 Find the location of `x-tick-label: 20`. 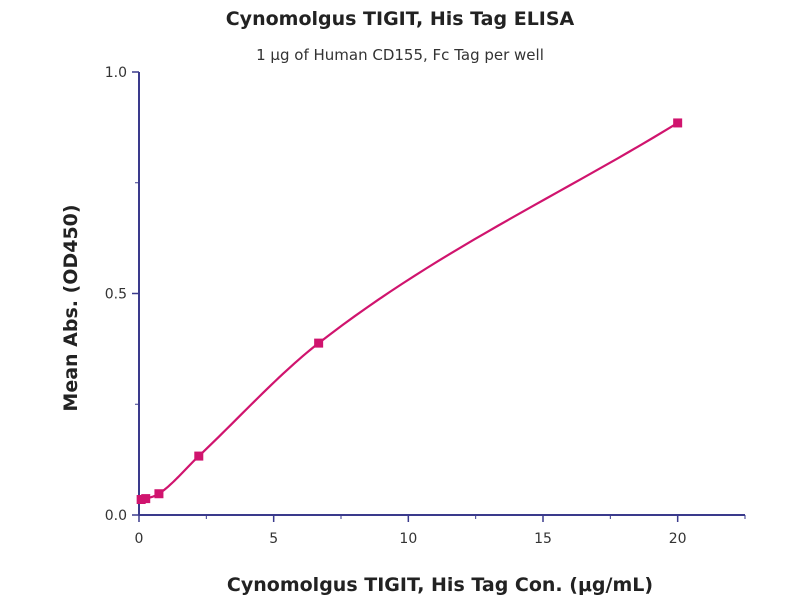

x-tick-label: 20 is located at coordinates (678, 539).